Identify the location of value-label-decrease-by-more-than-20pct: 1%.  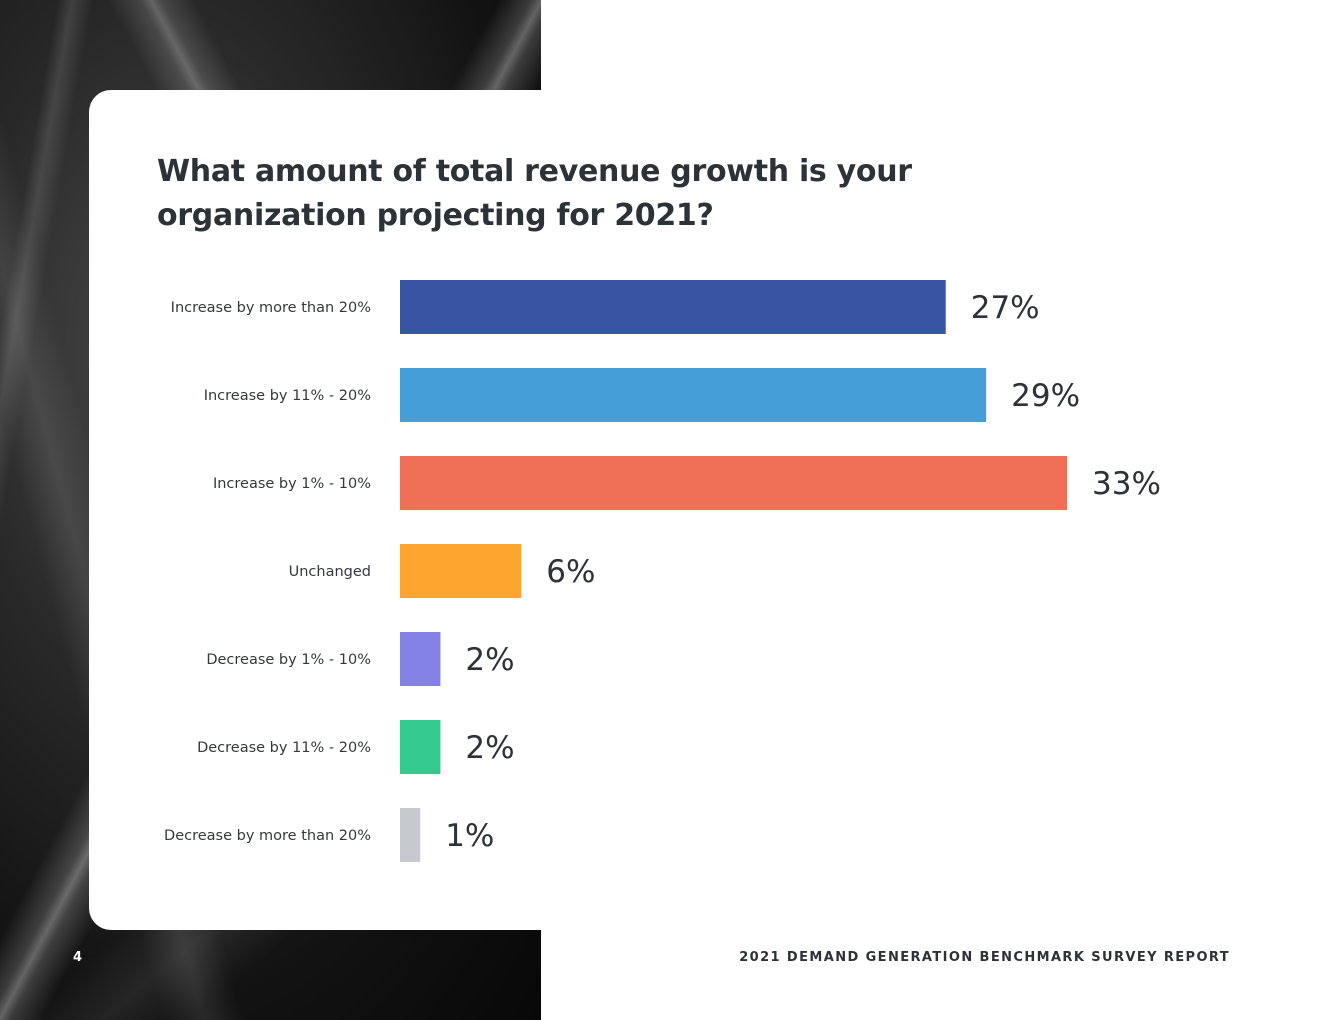
(469, 836).